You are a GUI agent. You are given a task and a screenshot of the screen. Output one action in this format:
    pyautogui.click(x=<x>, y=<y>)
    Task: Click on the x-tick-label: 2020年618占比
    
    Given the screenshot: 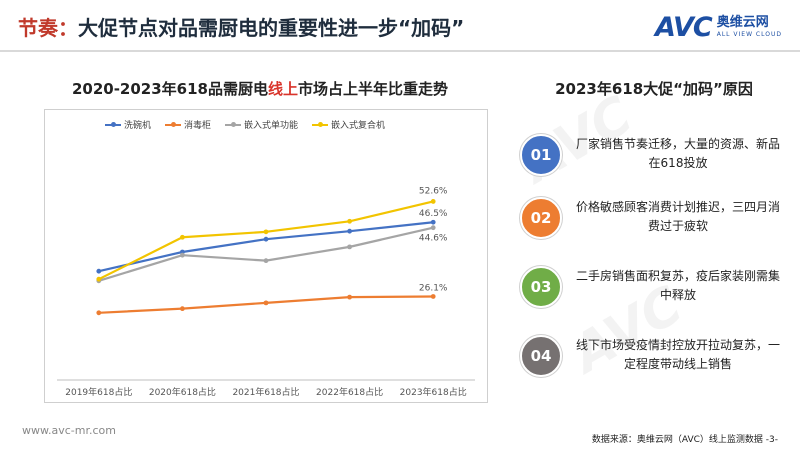 What is the action you would take?
    pyautogui.click(x=182, y=392)
    